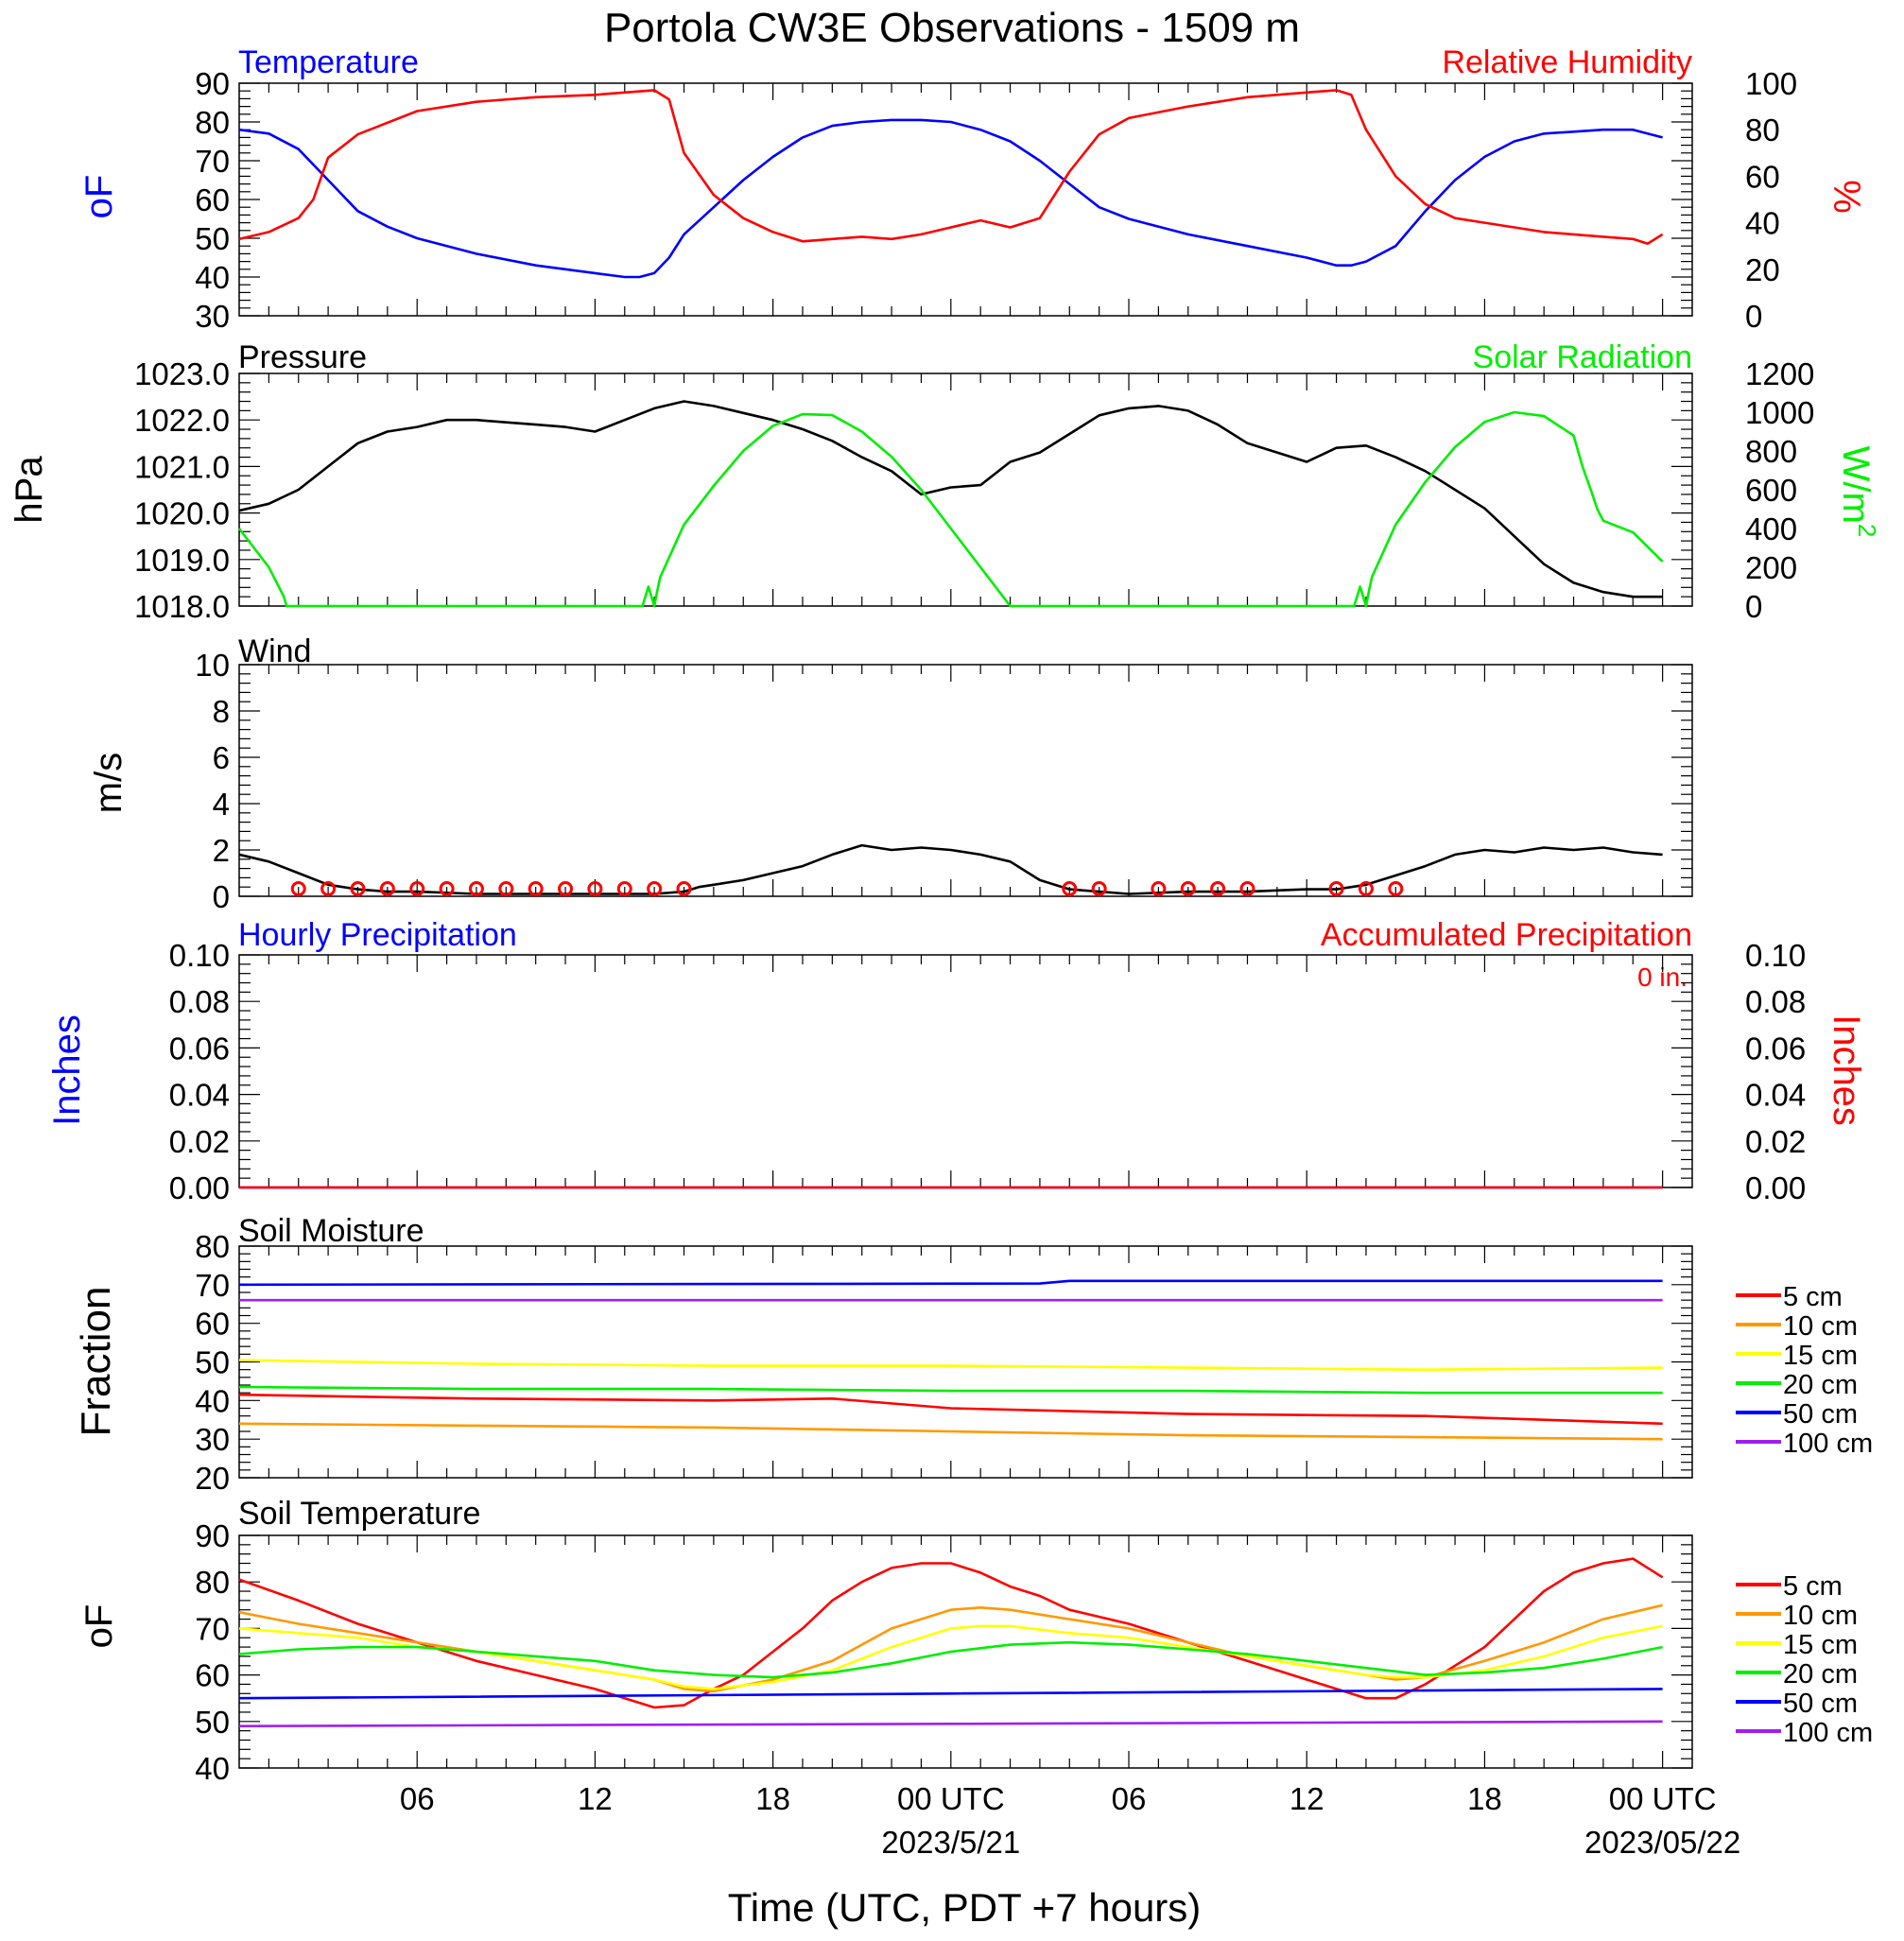 This screenshot has height=1941, width=1904. Describe the element at coordinates (1776, 1188) in the screenshot. I see `y-tick-label-right: 0.00` at that location.